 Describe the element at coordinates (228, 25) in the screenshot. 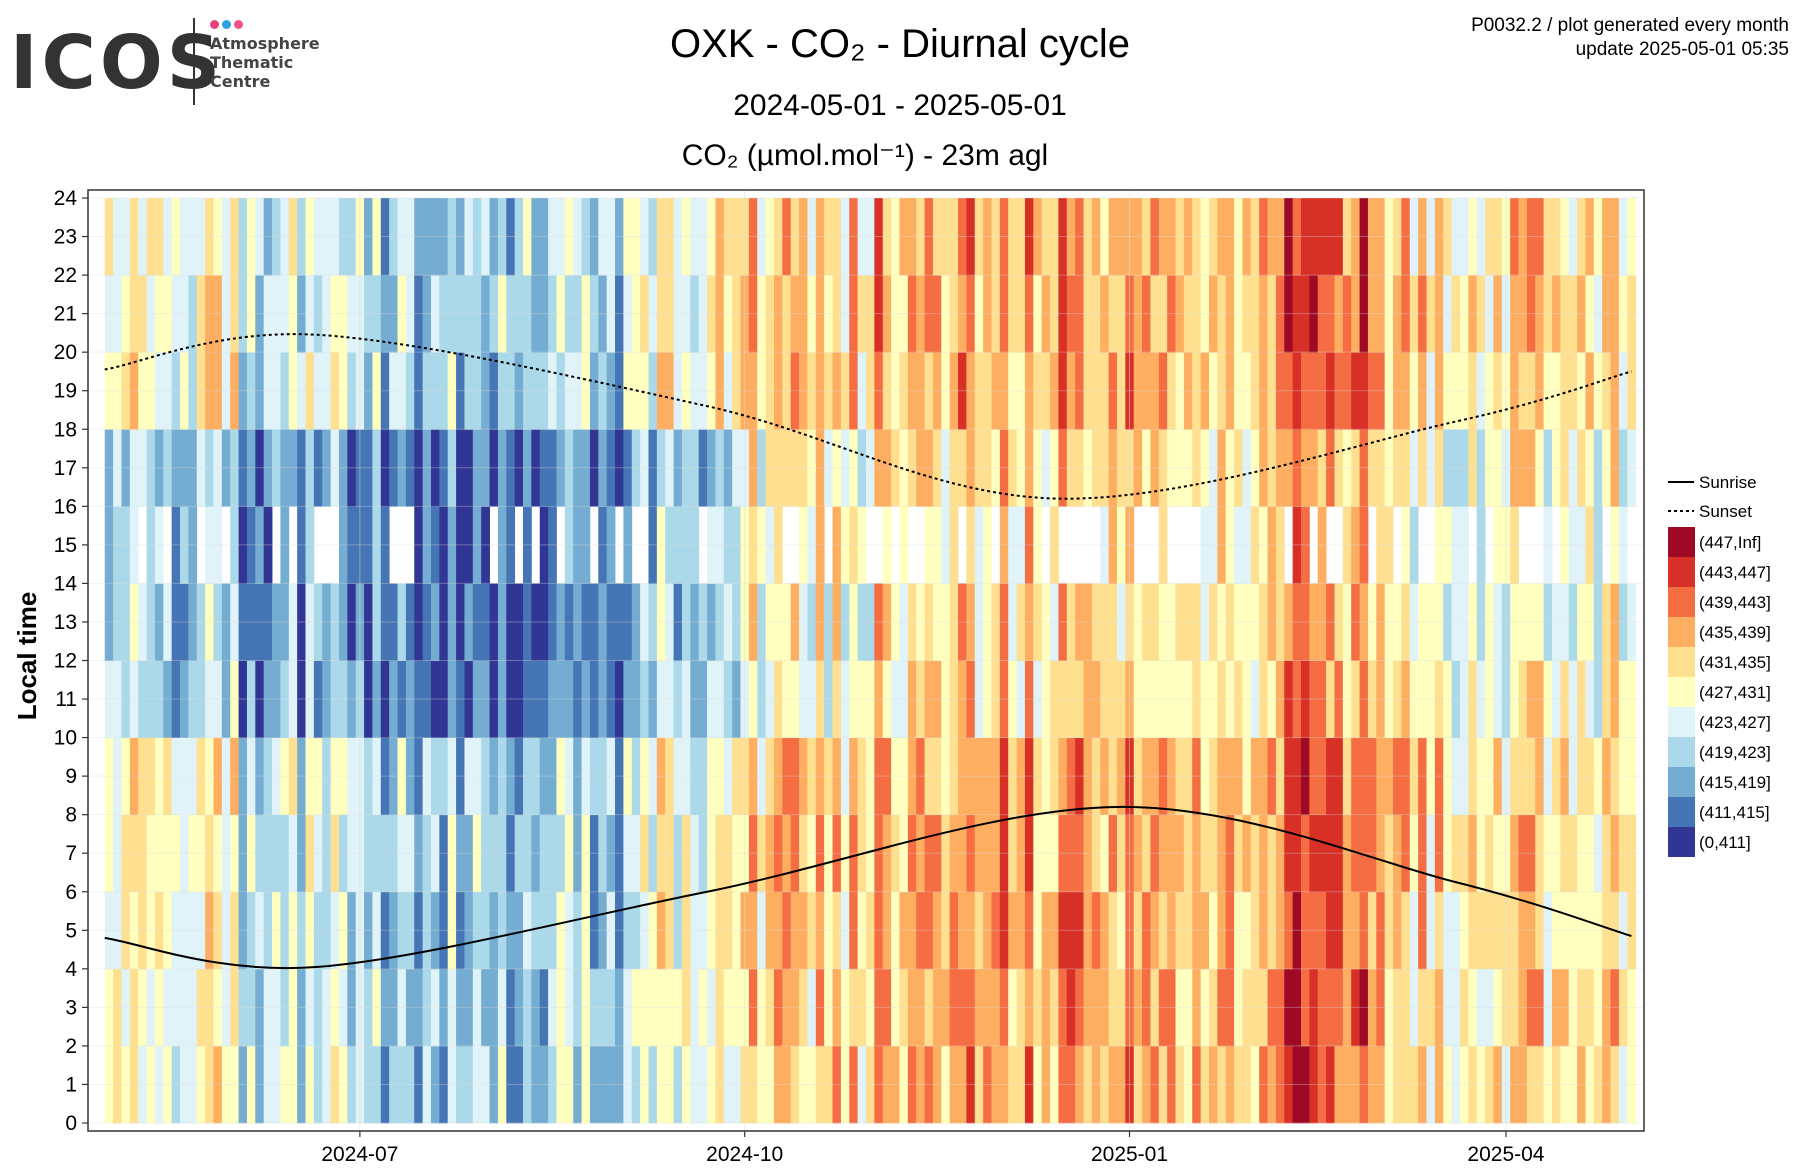

I see `logo-dots` at that location.